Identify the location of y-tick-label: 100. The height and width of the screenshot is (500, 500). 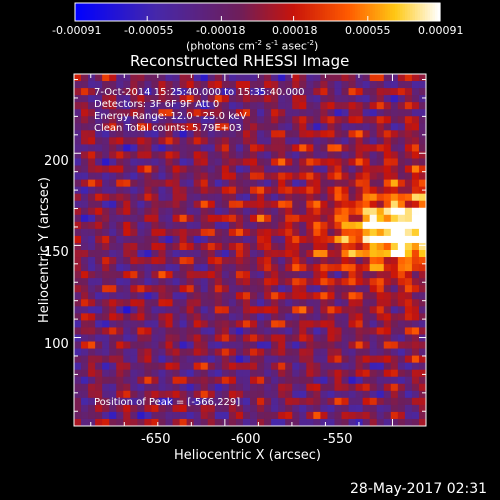
(56, 344).